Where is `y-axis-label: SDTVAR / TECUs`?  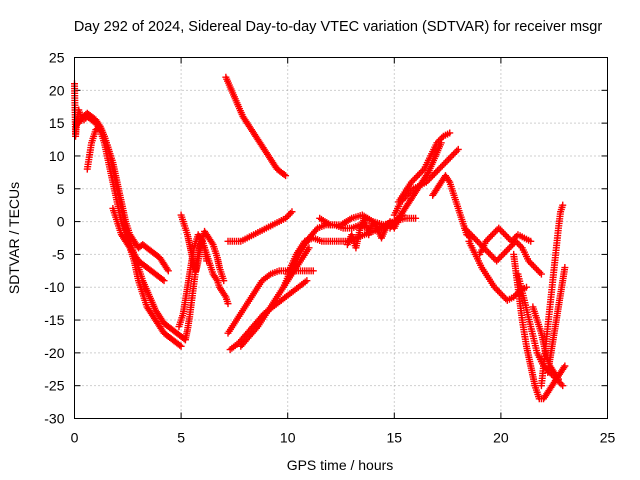
y-axis-label: SDTVAR / TECUs is located at coordinates (14, 238).